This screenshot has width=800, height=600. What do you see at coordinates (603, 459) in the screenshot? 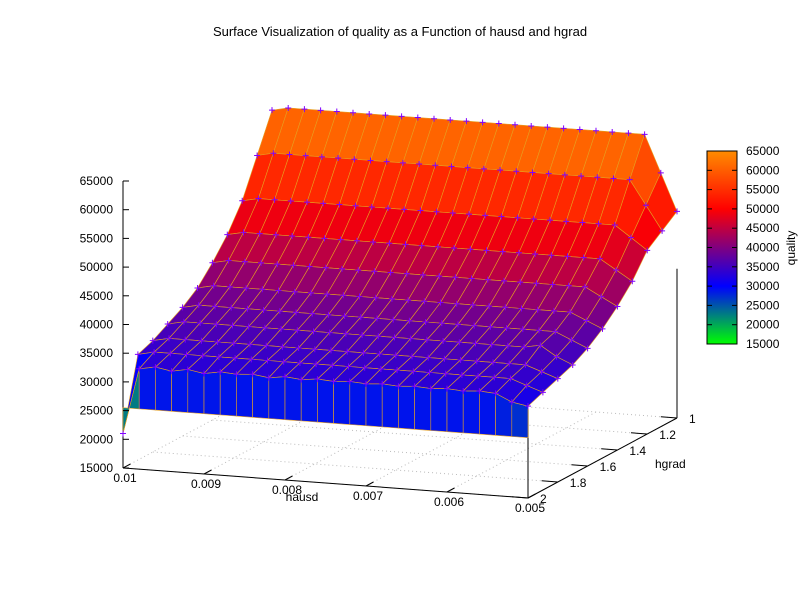
I see `y-axis-ticks: 1 1.2 1.4 1.6 1.8 2` at bounding box center [603, 459].